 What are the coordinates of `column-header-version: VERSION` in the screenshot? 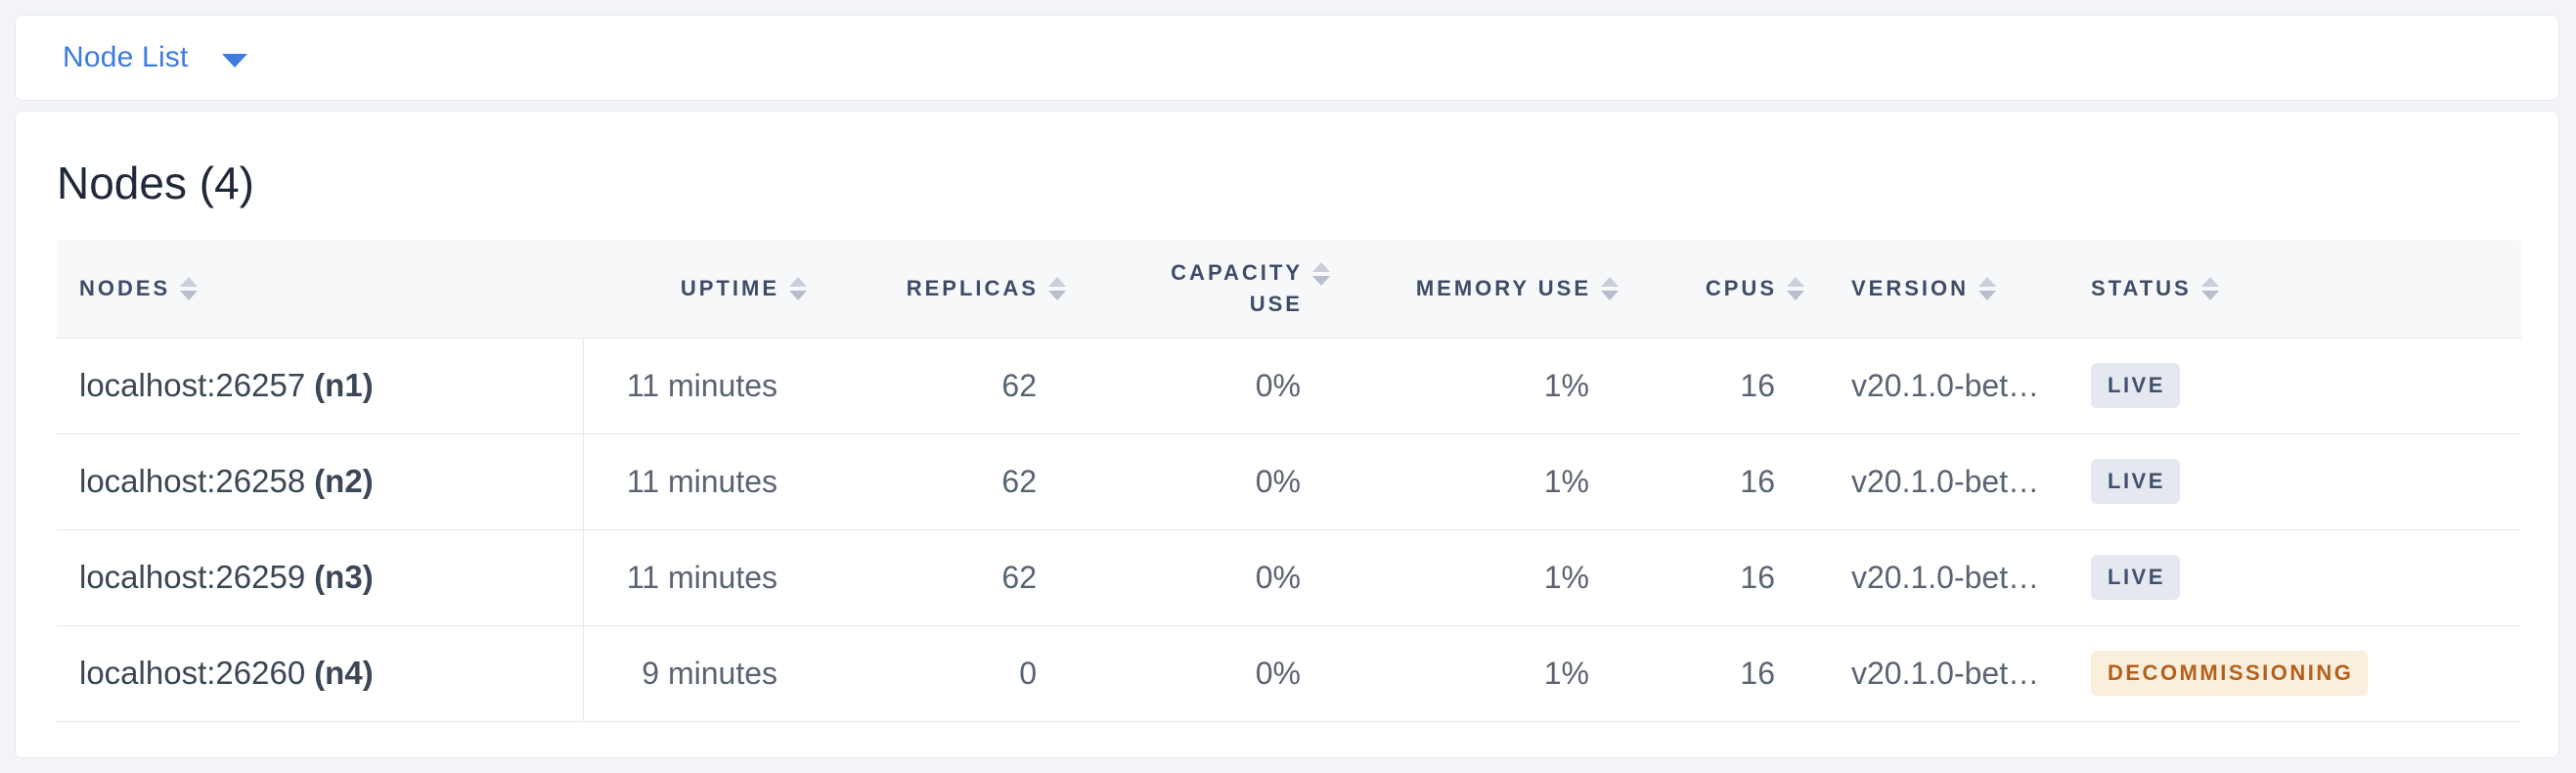 It's located at (1947, 290).